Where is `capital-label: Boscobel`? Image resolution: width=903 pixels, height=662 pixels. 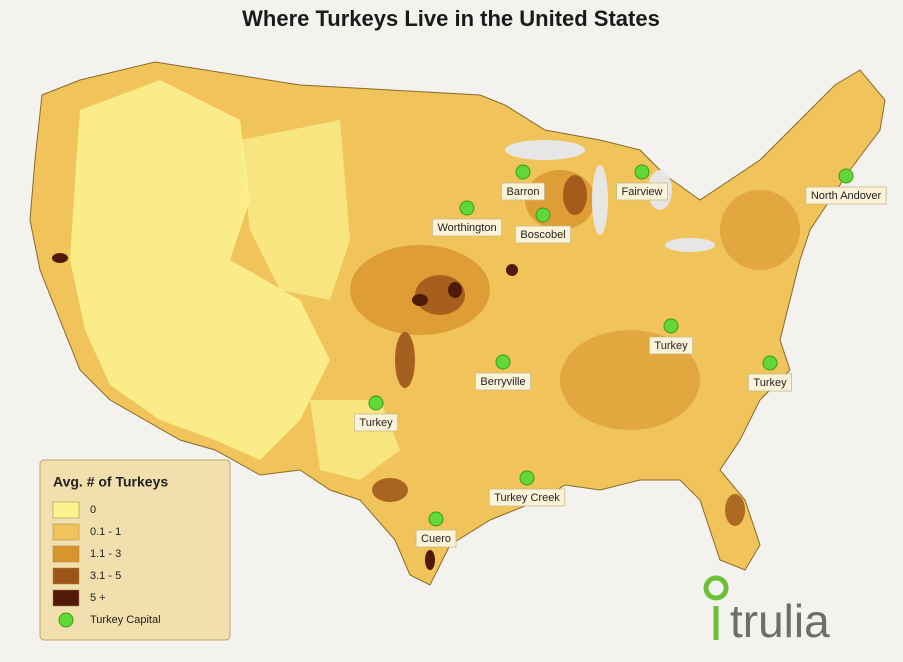
capital-label: Boscobel is located at coordinates (542, 235).